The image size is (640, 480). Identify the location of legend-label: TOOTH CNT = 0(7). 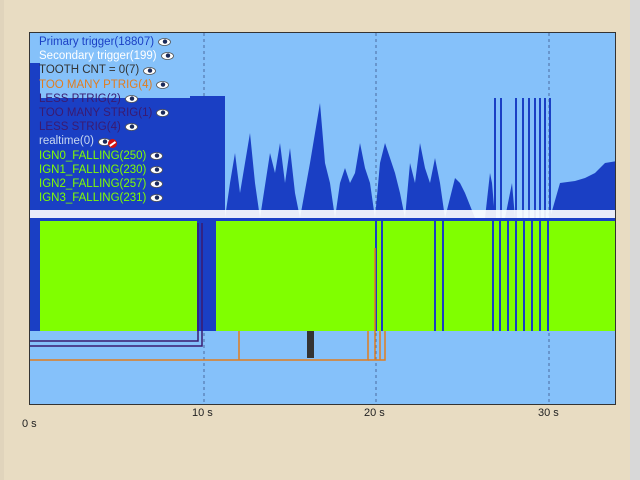
(89, 70).